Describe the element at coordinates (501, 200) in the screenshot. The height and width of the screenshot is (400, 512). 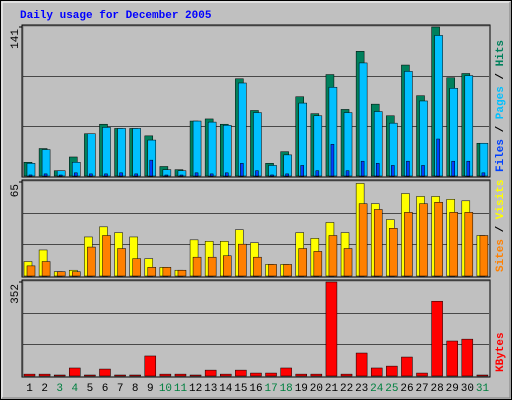
I see `legend-entry: Visits` at that location.